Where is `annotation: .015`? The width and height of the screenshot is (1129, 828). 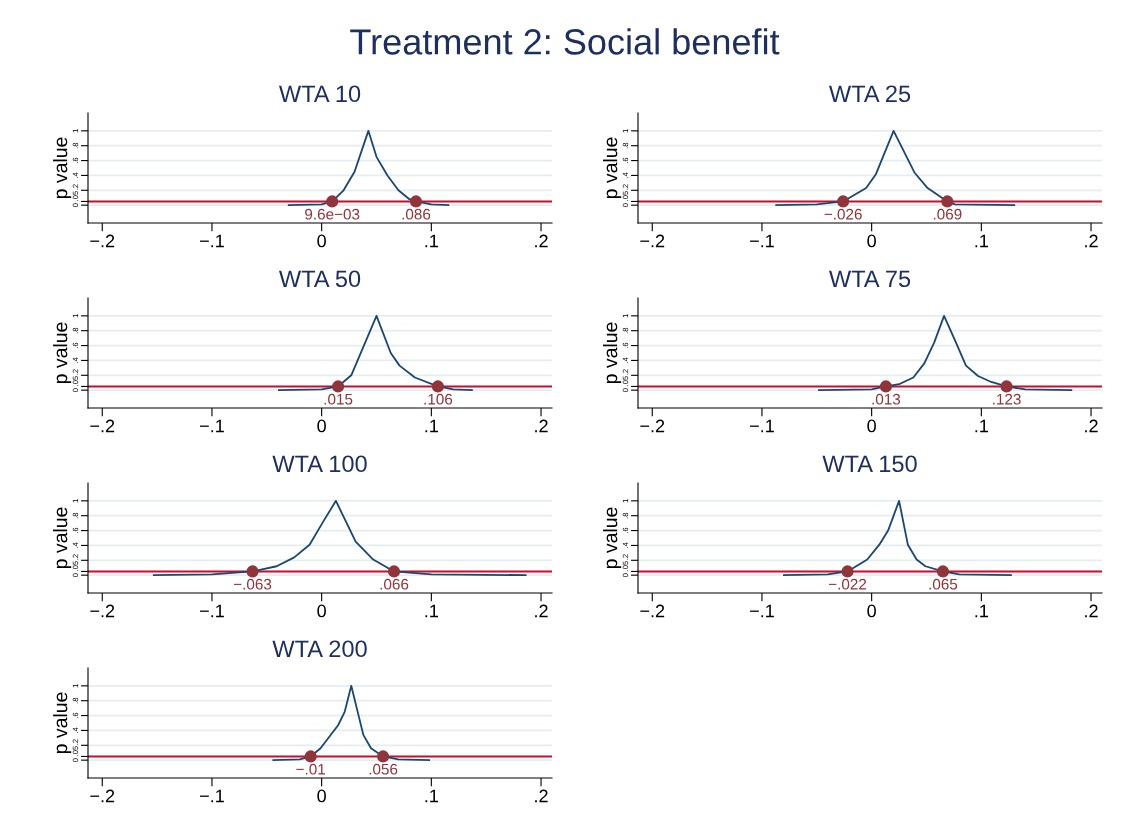
annotation: .015 is located at coordinates (338, 399).